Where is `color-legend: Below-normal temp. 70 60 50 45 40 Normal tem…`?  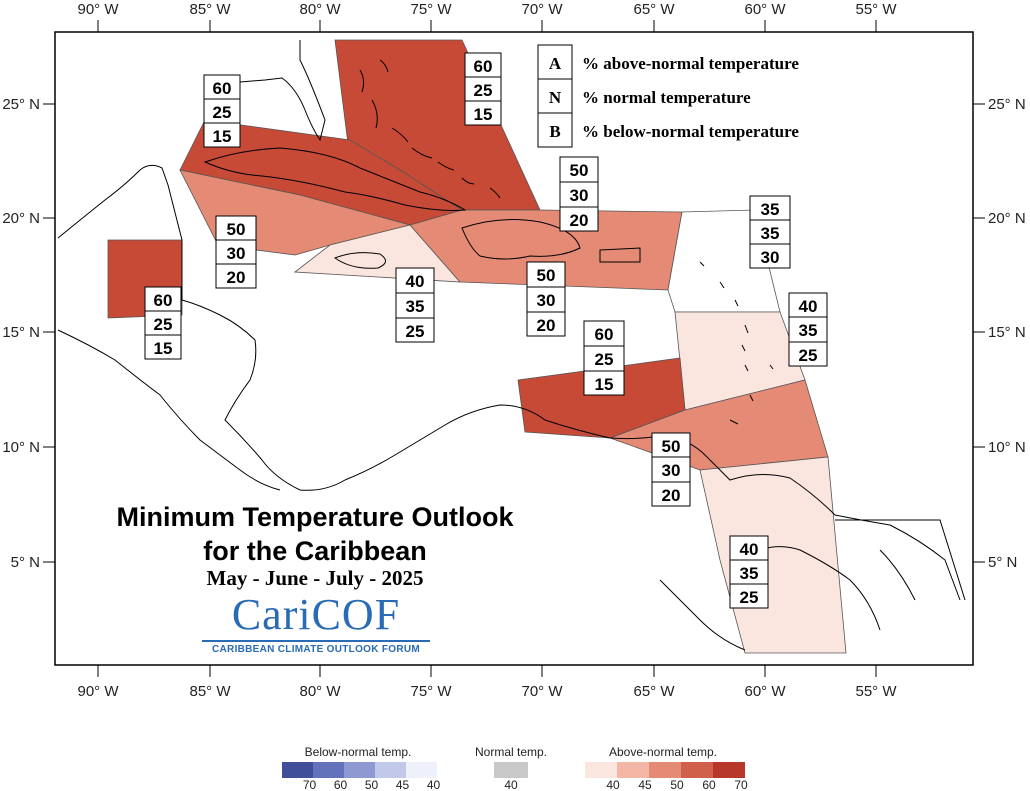
color-legend: Below-normal temp. 70 60 50 45 40 Normal tem… is located at coordinates (515, 768).